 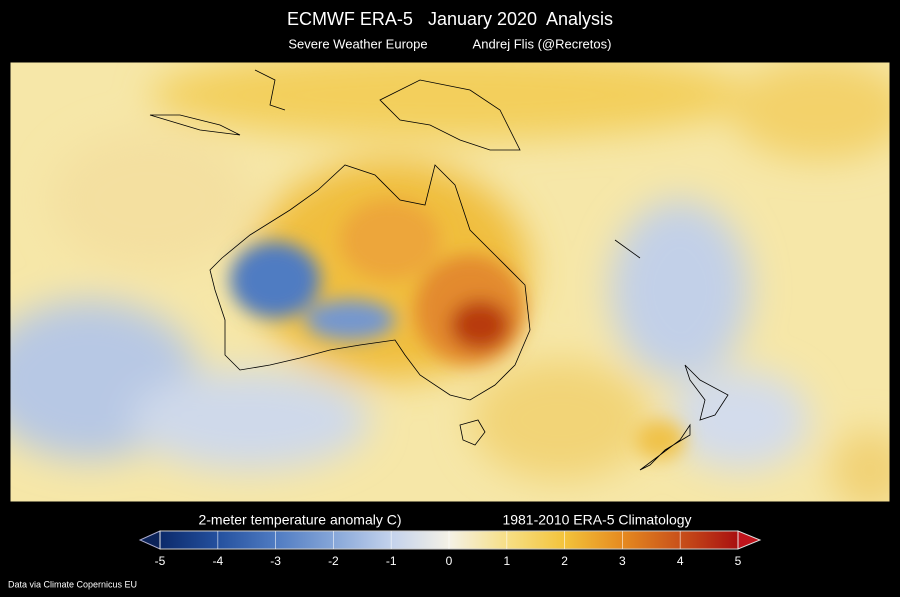 I want to click on subtitle-right: Andrej Flis (@Recretos), so click(x=542, y=43).